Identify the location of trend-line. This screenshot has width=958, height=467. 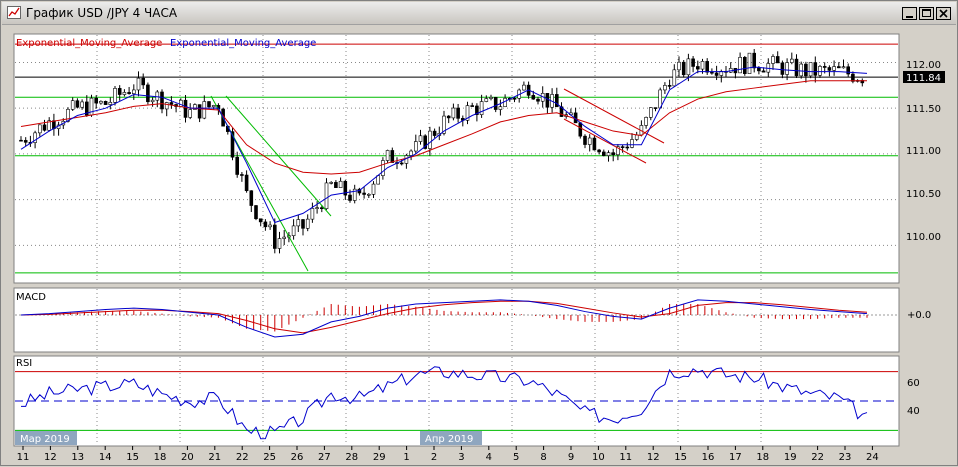
(605, 141).